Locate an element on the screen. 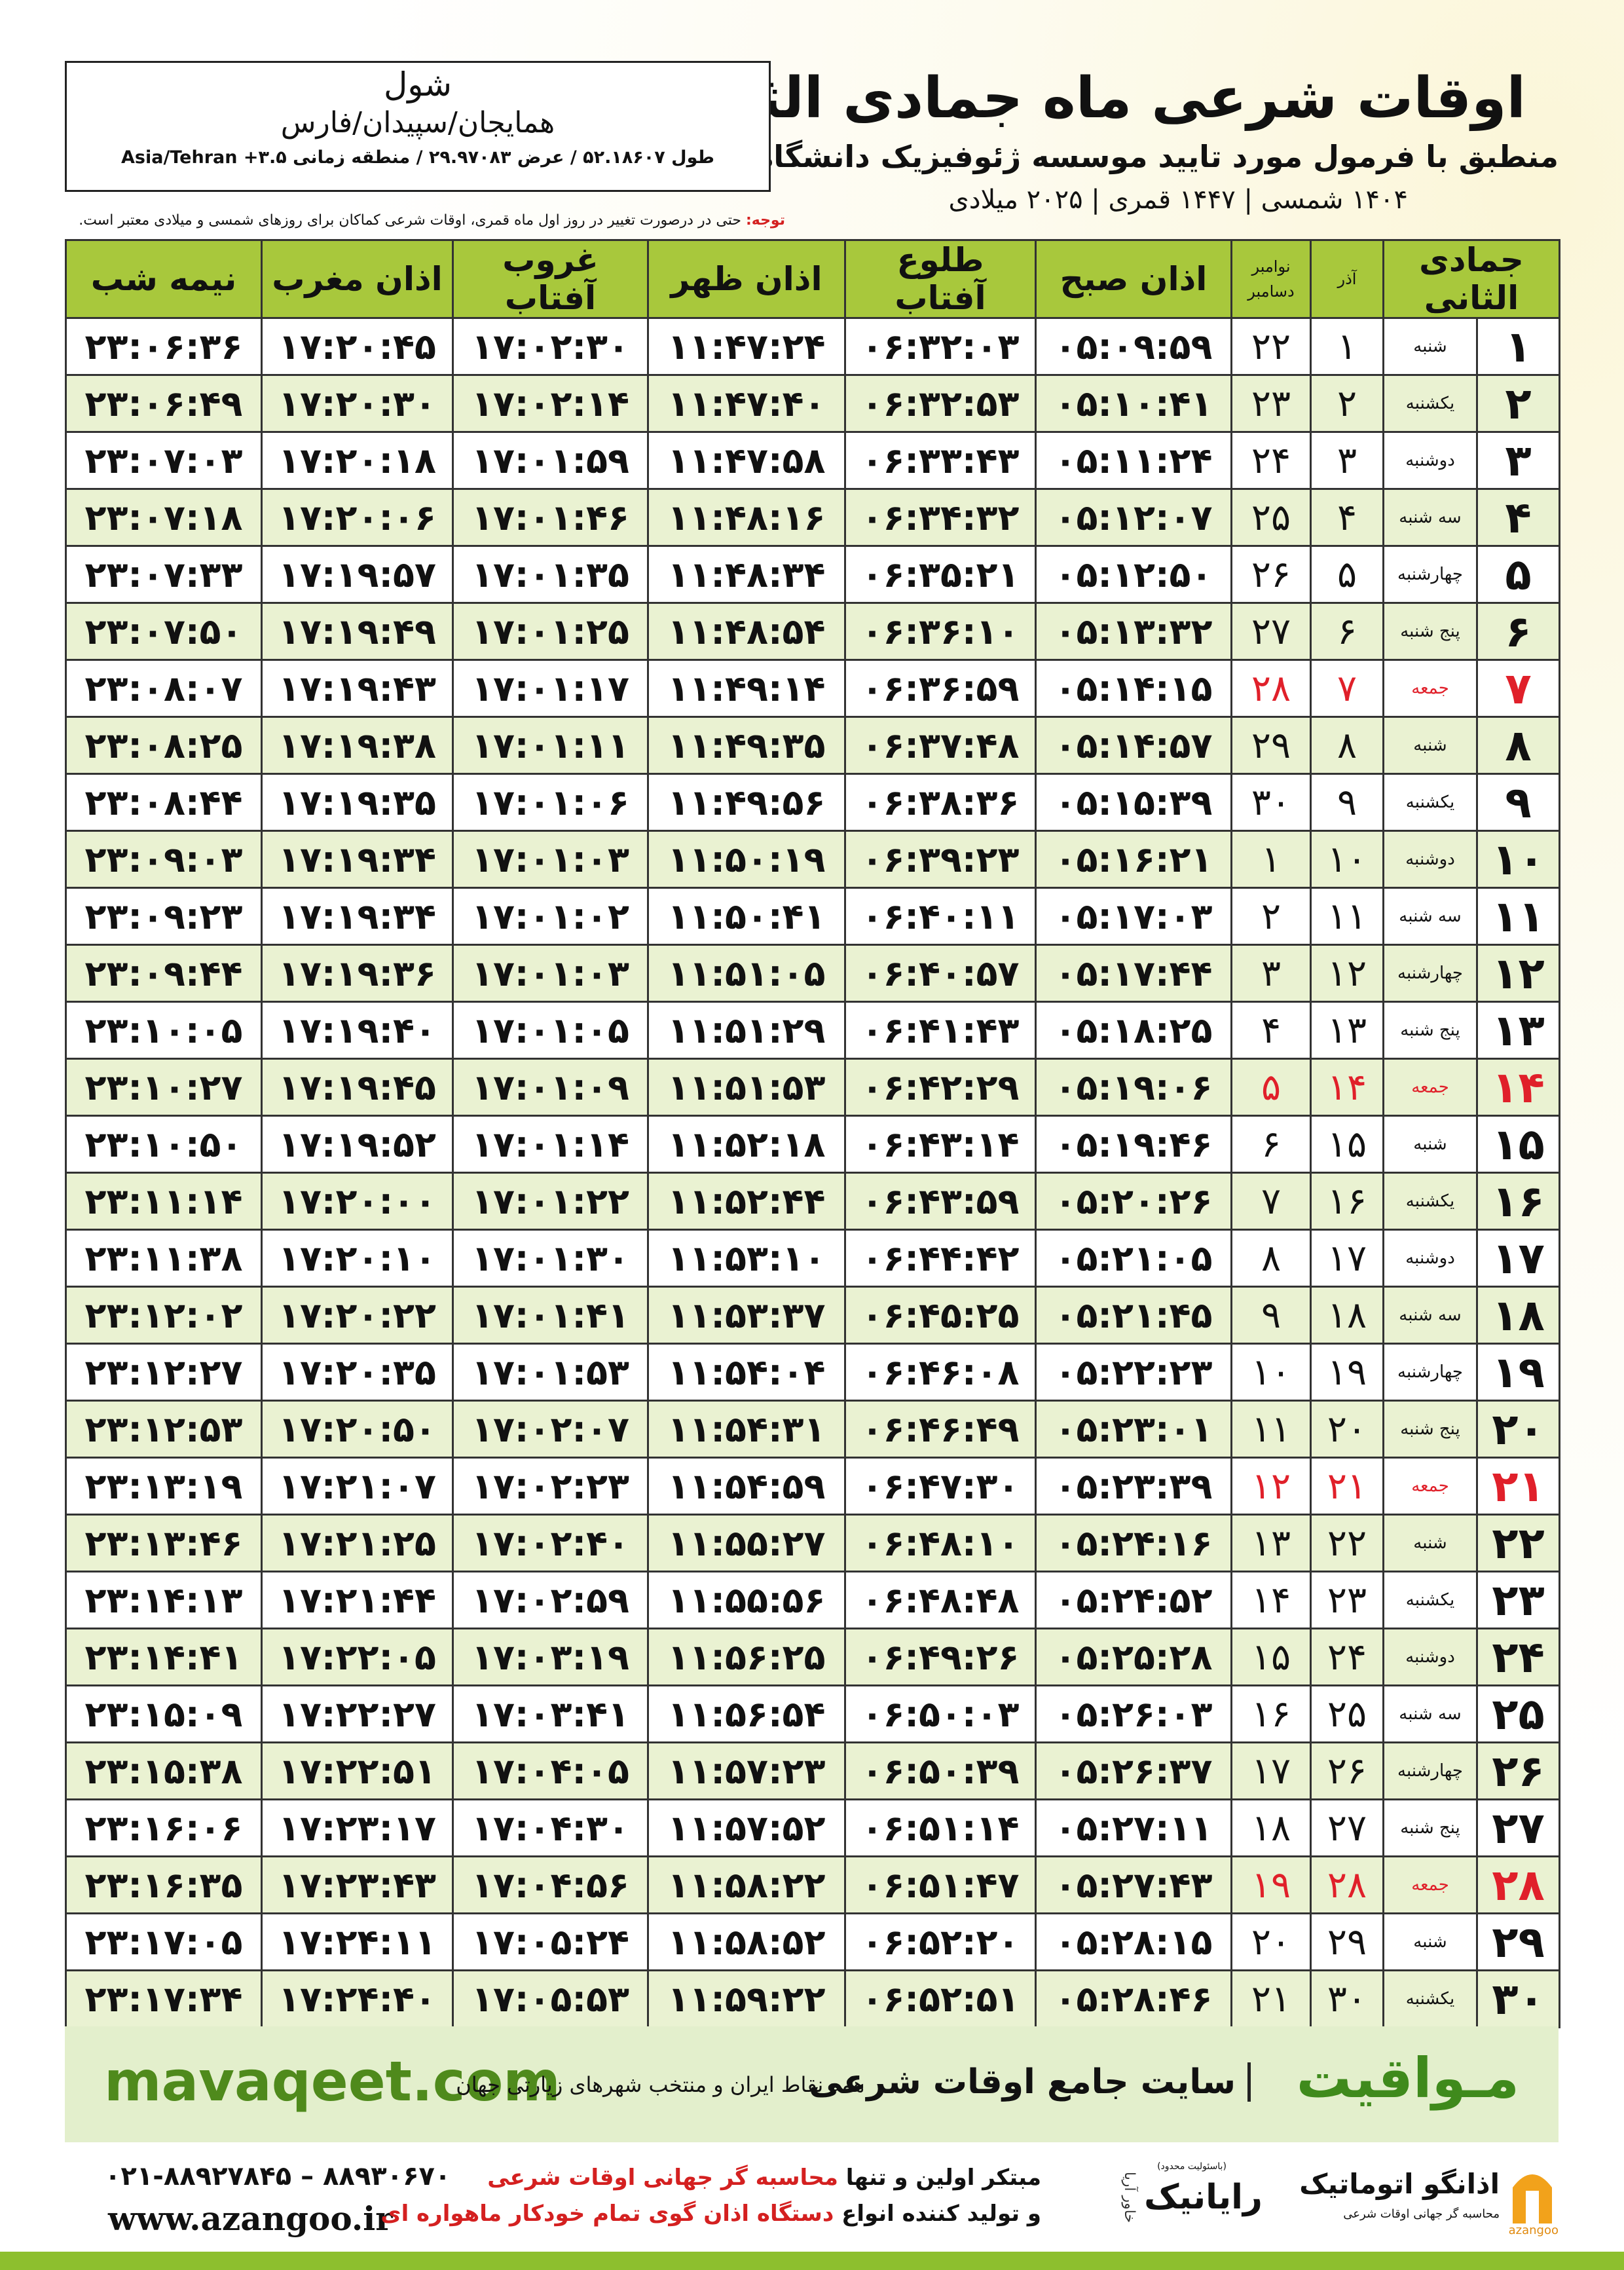 The height and width of the screenshot is (2270, 1624). logo-text: azangoo is located at coordinates (1533, 2230).